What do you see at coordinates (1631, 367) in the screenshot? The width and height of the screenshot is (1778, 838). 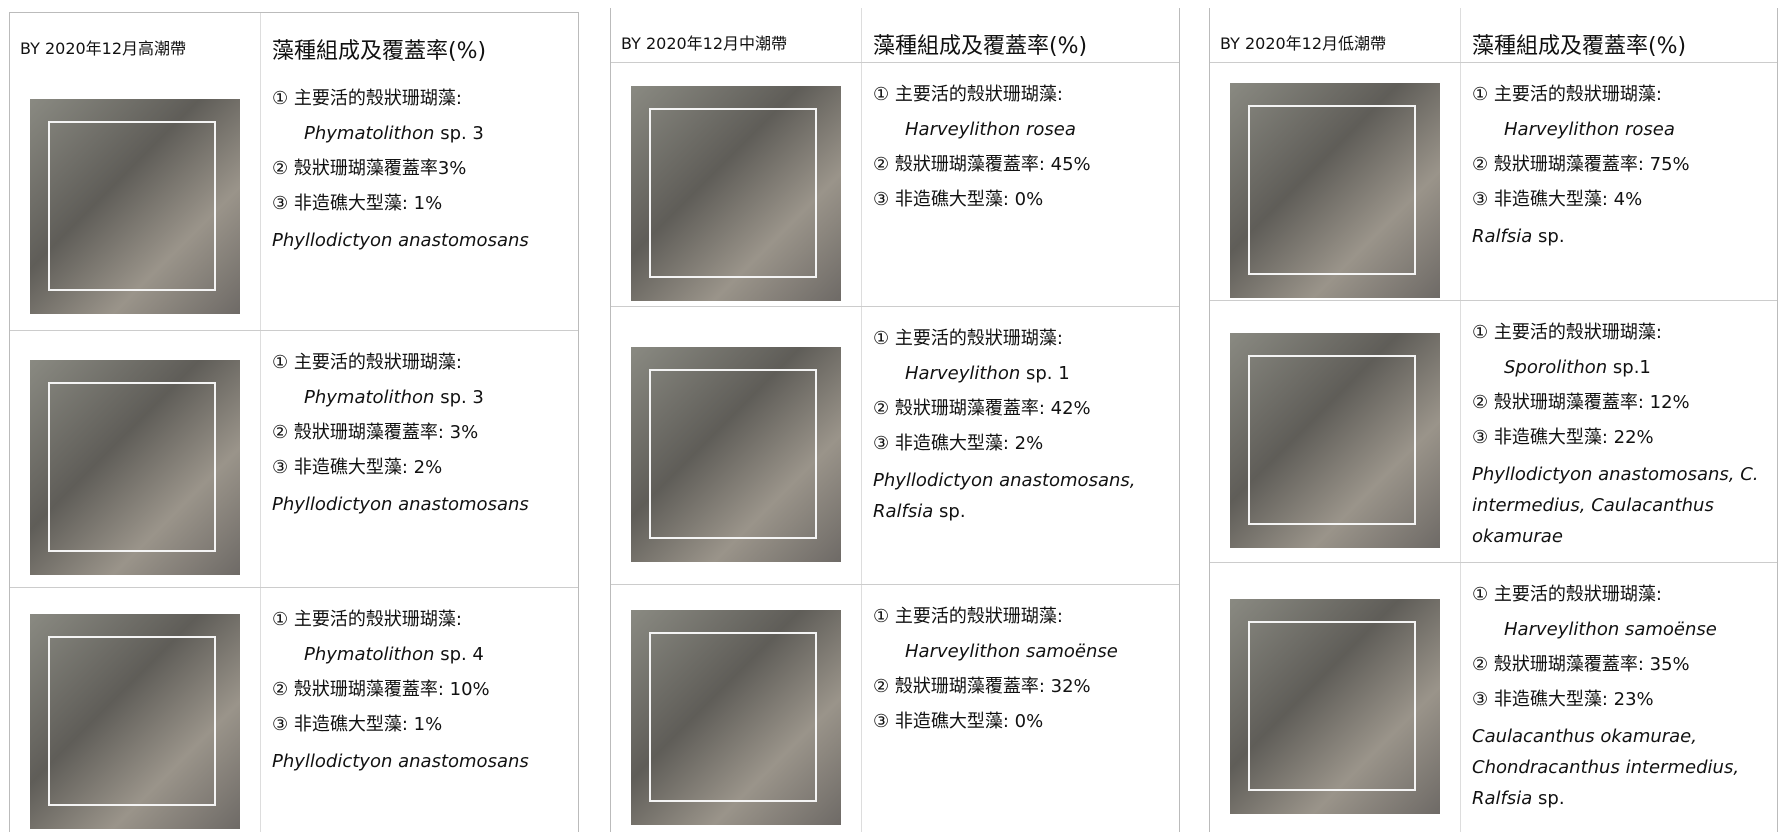 I see `species-plain: sp.1` at bounding box center [1631, 367].